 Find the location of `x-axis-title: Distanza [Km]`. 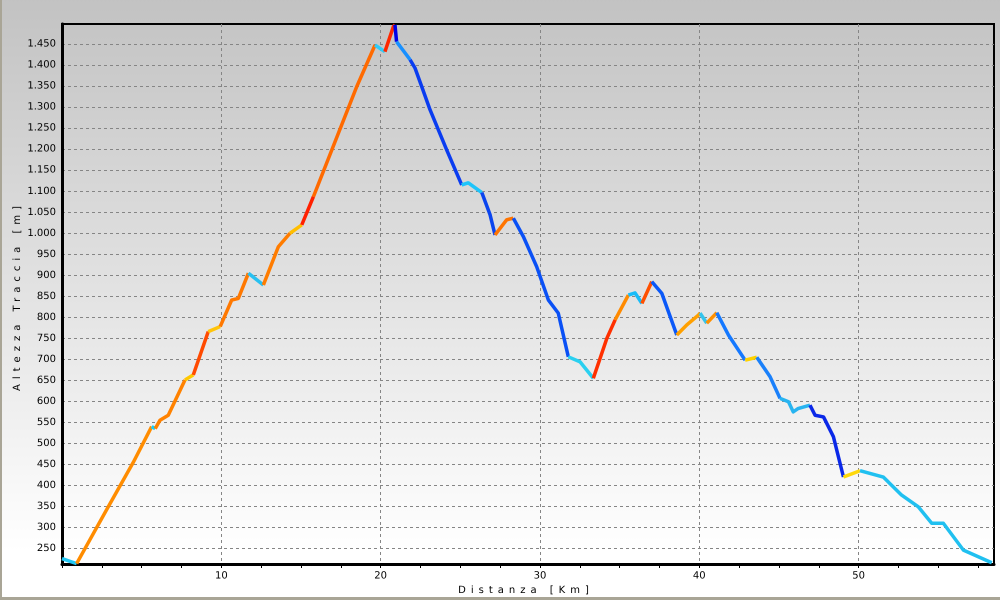

x-axis-title: Distanza [Km] is located at coordinates (526, 591).